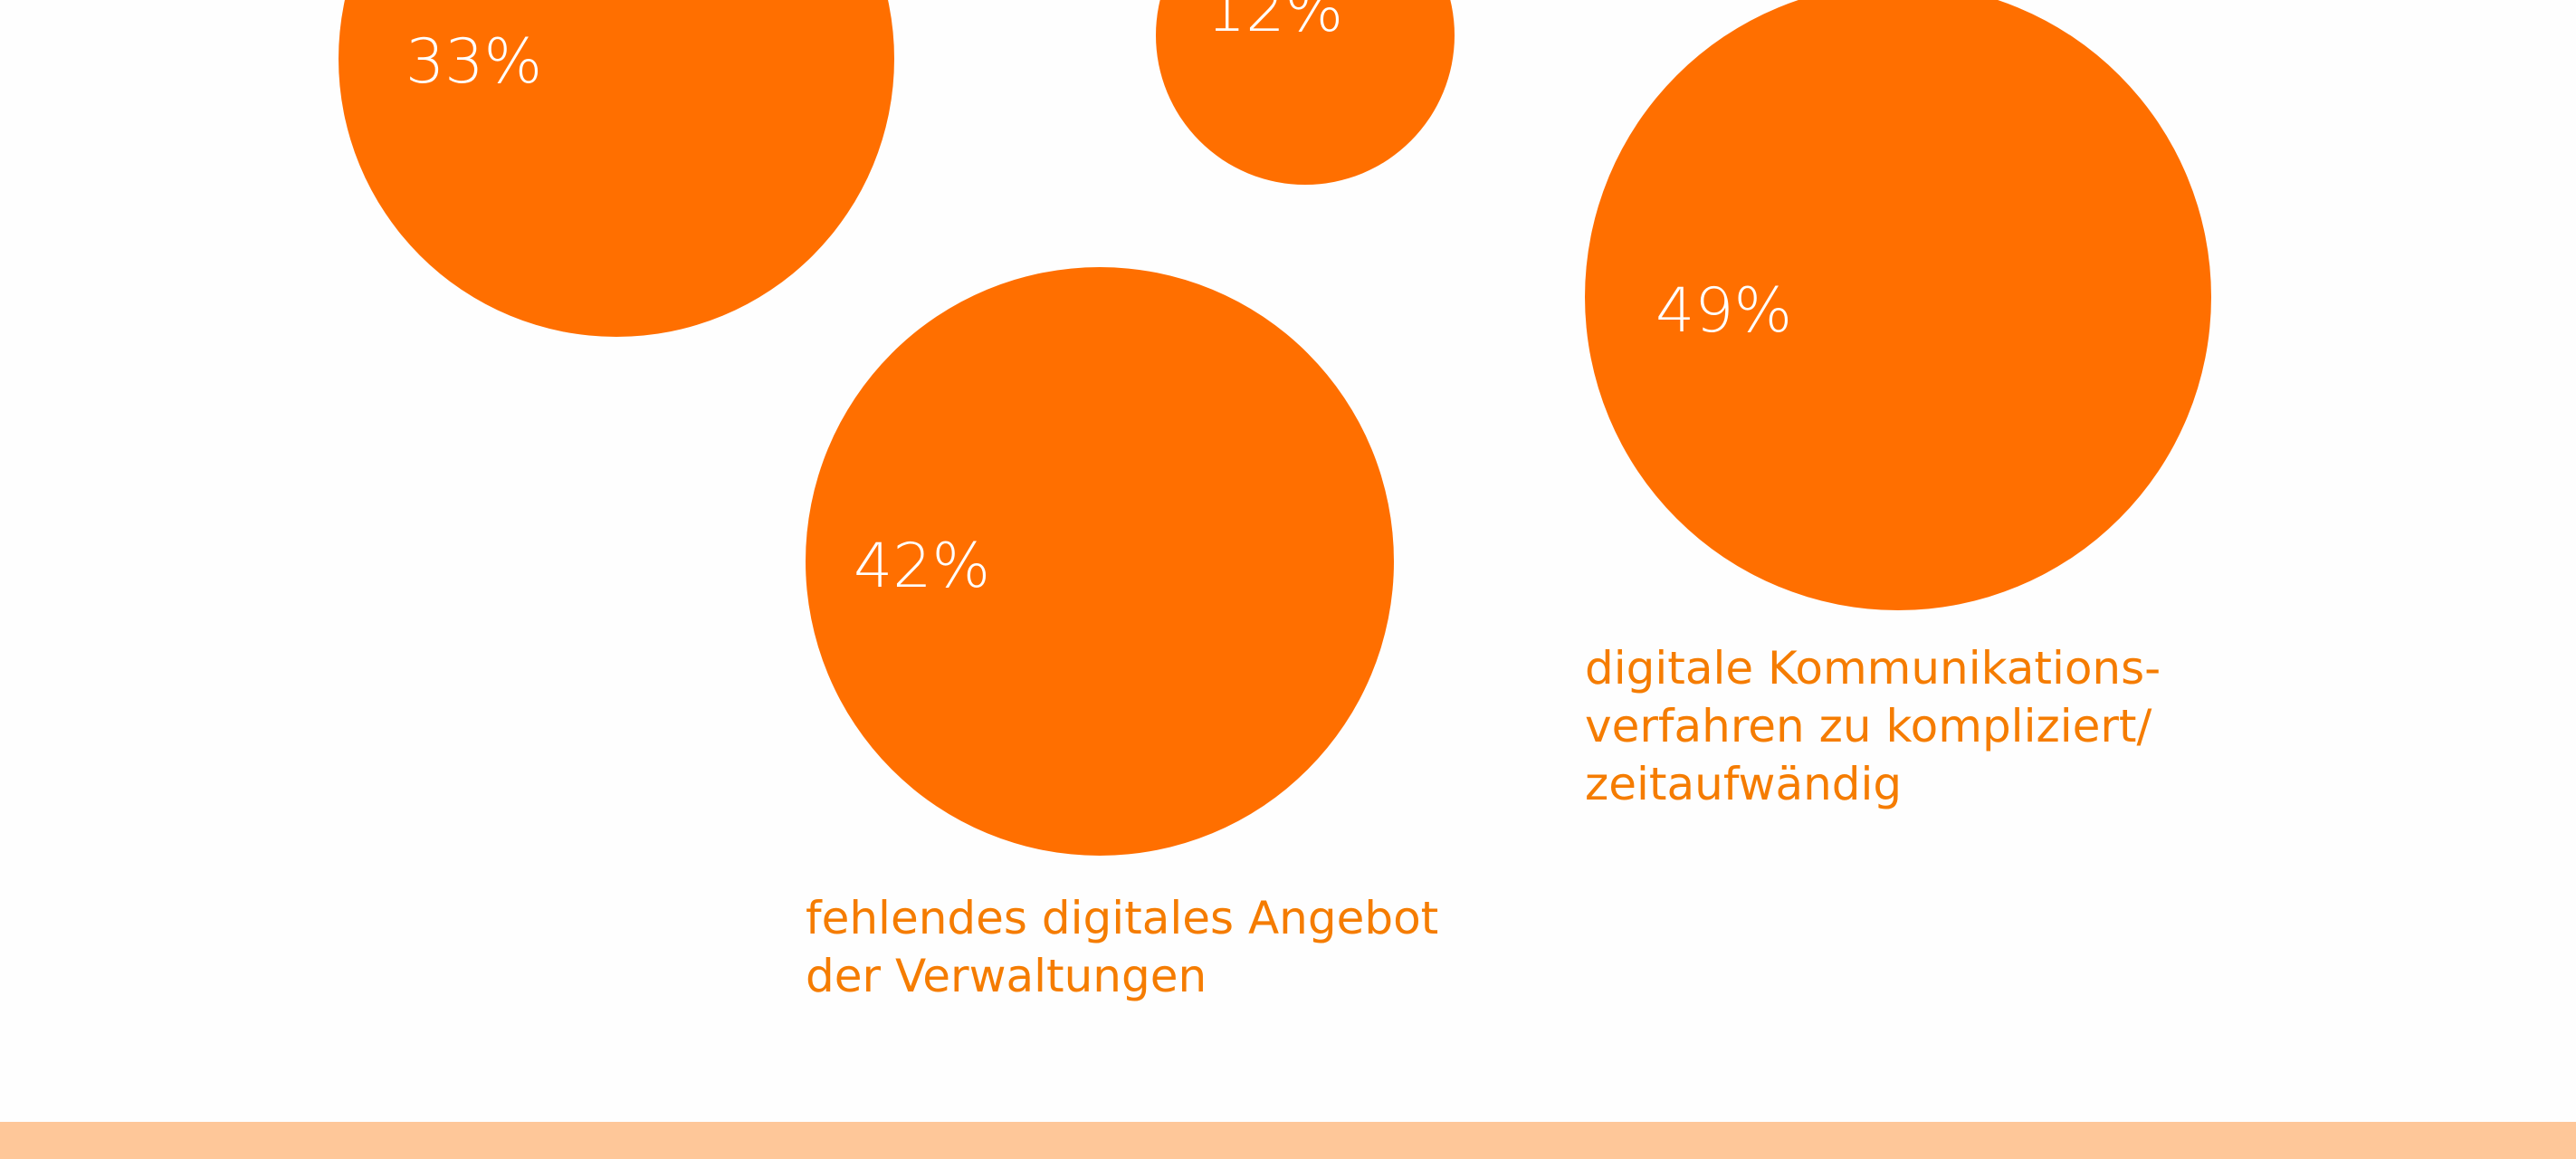 This screenshot has height=1159, width=2576. What do you see at coordinates (474, 62) in the screenshot?
I see `bubble-value-label: 33%` at bounding box center [474, 62].